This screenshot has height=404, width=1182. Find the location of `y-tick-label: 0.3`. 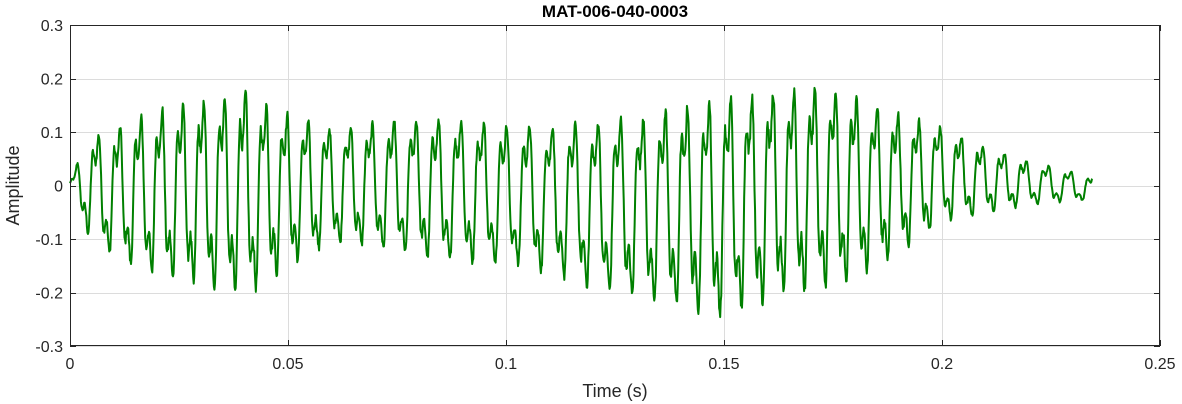

y-tick-label: 0.3 is located at coordinates (52, 26).